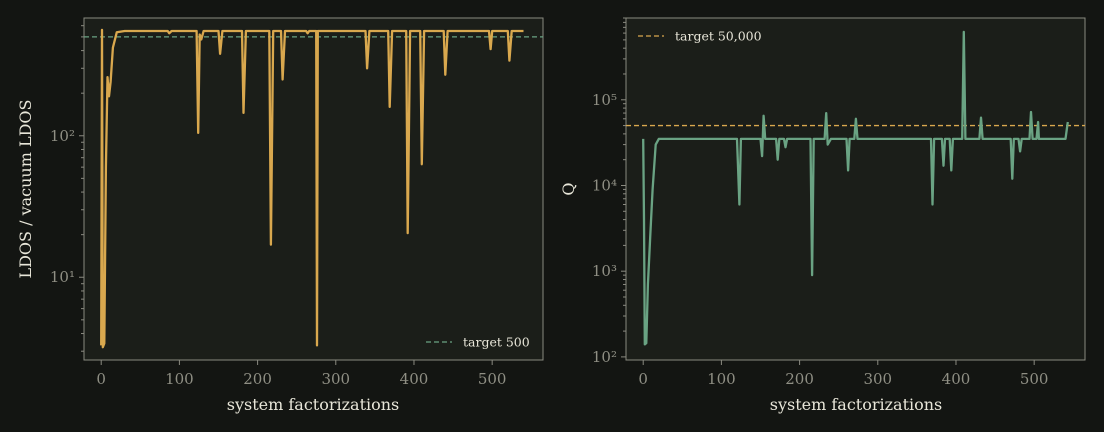  What do you see at coordinates (721, 379) in the screenshot?
I see `right-x-tick-label: 100` at bounding box center [721, 379].